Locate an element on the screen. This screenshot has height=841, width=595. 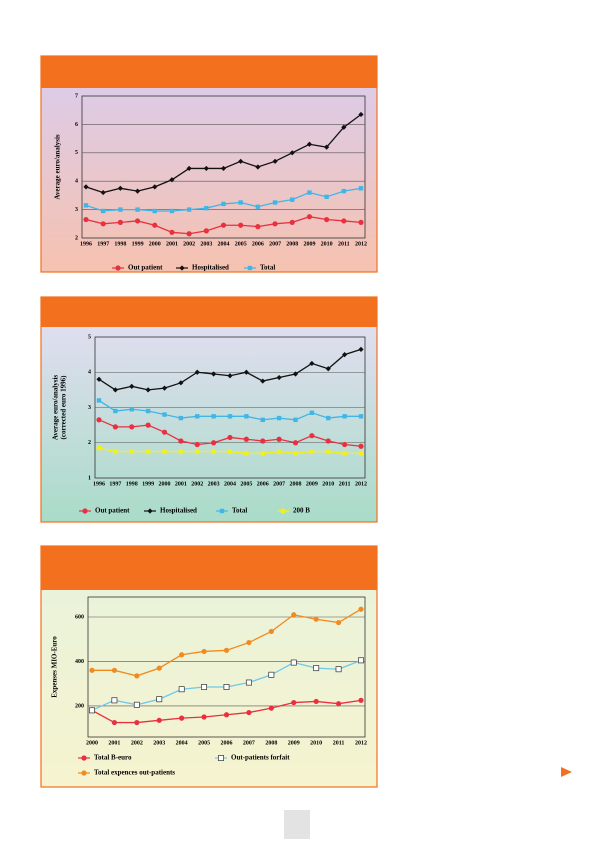
legend-label: Out-patients forfait is located at coordinates (260, 758).